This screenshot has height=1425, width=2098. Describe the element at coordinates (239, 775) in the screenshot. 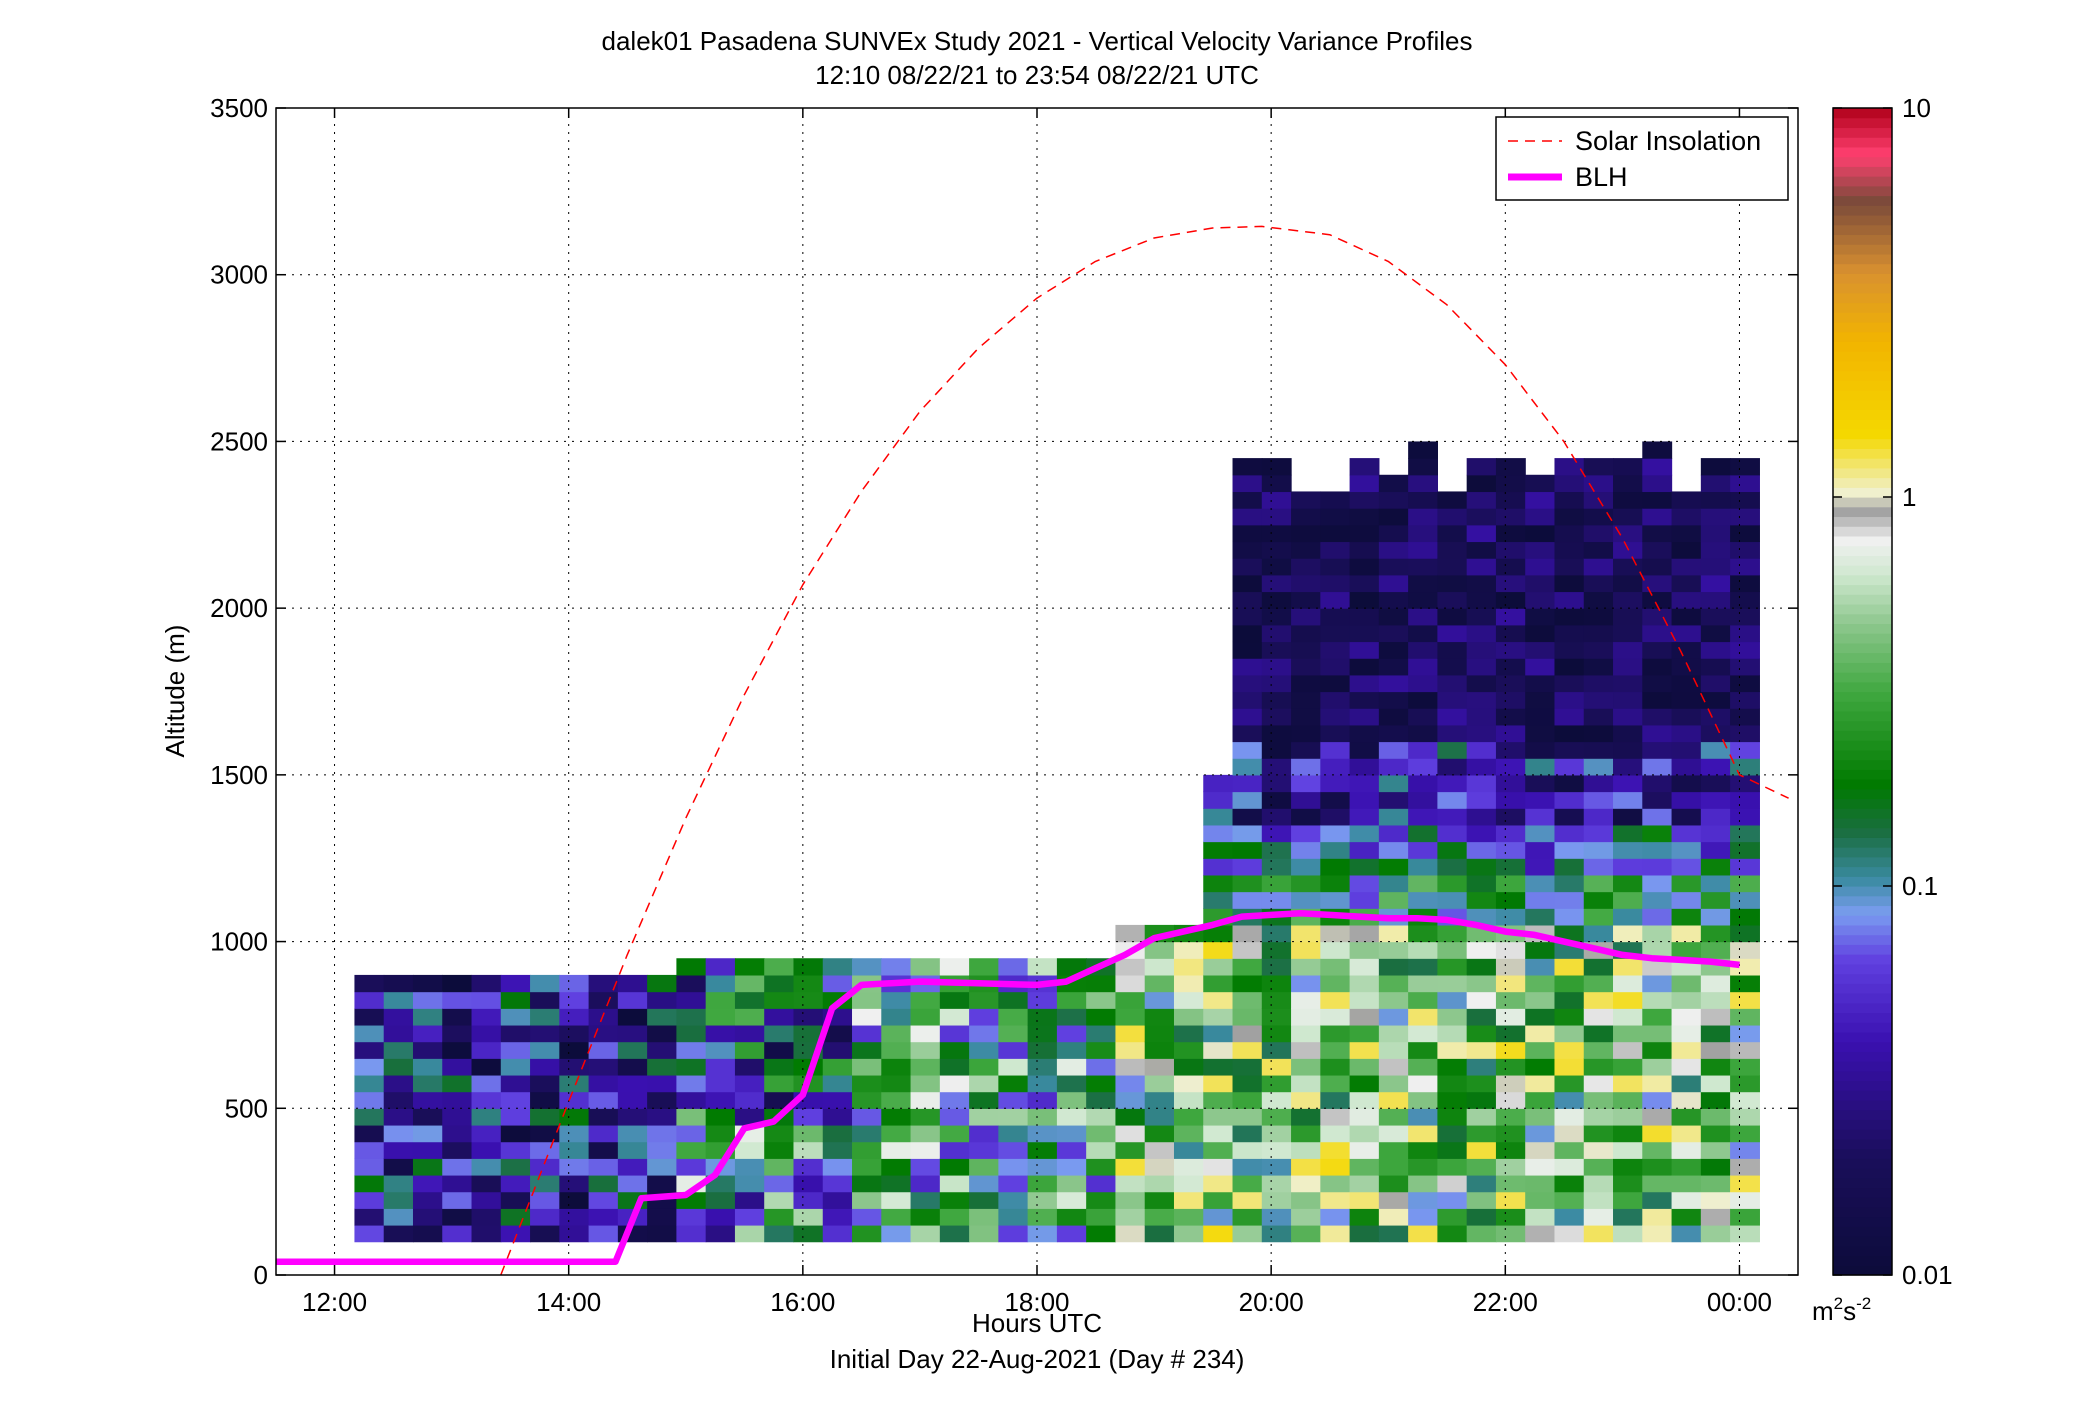

I see `y-tick-label: 1500` at that location.